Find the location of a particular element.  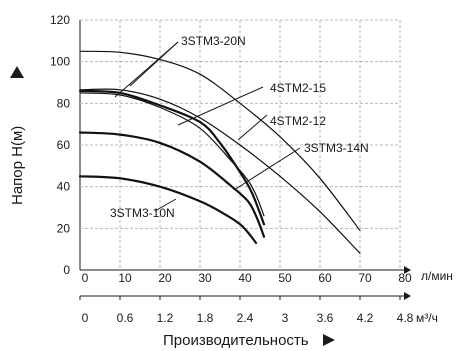

x-axis-tick-labels-m3h: 0 0.6 1.2 1.8 2.4 3 3.6 4.2 4.8 is located at coordinates (248, 318).